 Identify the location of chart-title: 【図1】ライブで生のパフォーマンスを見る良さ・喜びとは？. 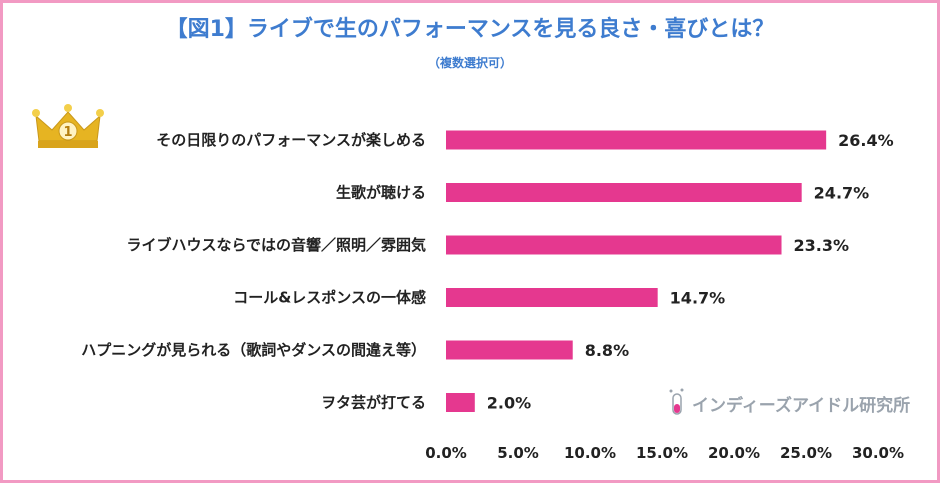
(470, 29).